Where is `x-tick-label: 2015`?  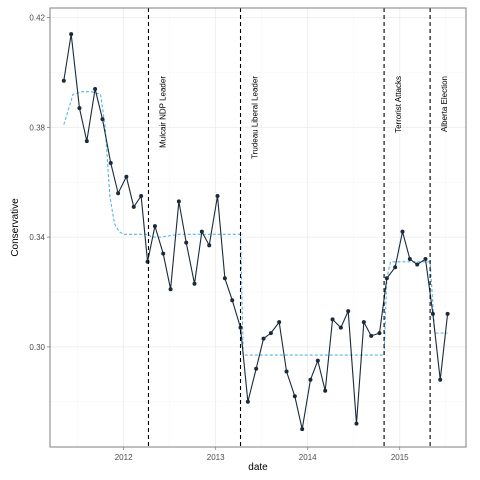 x-tick-label: 2015 is located at coordinates (400, 457).